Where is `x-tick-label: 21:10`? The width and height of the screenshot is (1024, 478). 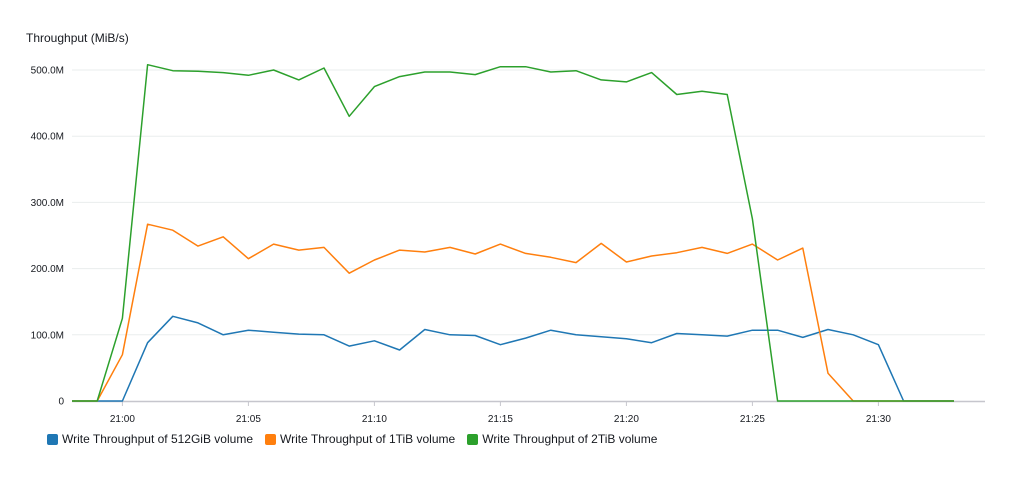 x-tick-label: 21:10 is located at coordinates (374, 419).